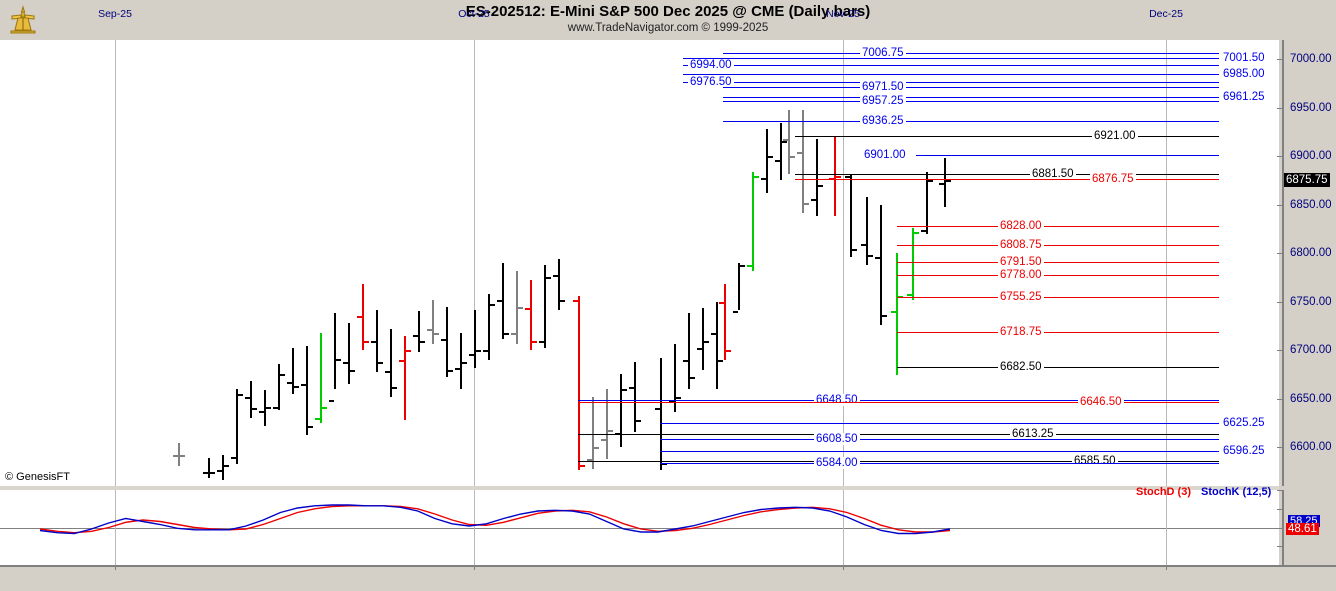 The width and height of the screenshot is (1336, 591). Describe the element at coordinates (1115, 135) in the screenshot. I see `price-level-label: 6921.00` at that location.